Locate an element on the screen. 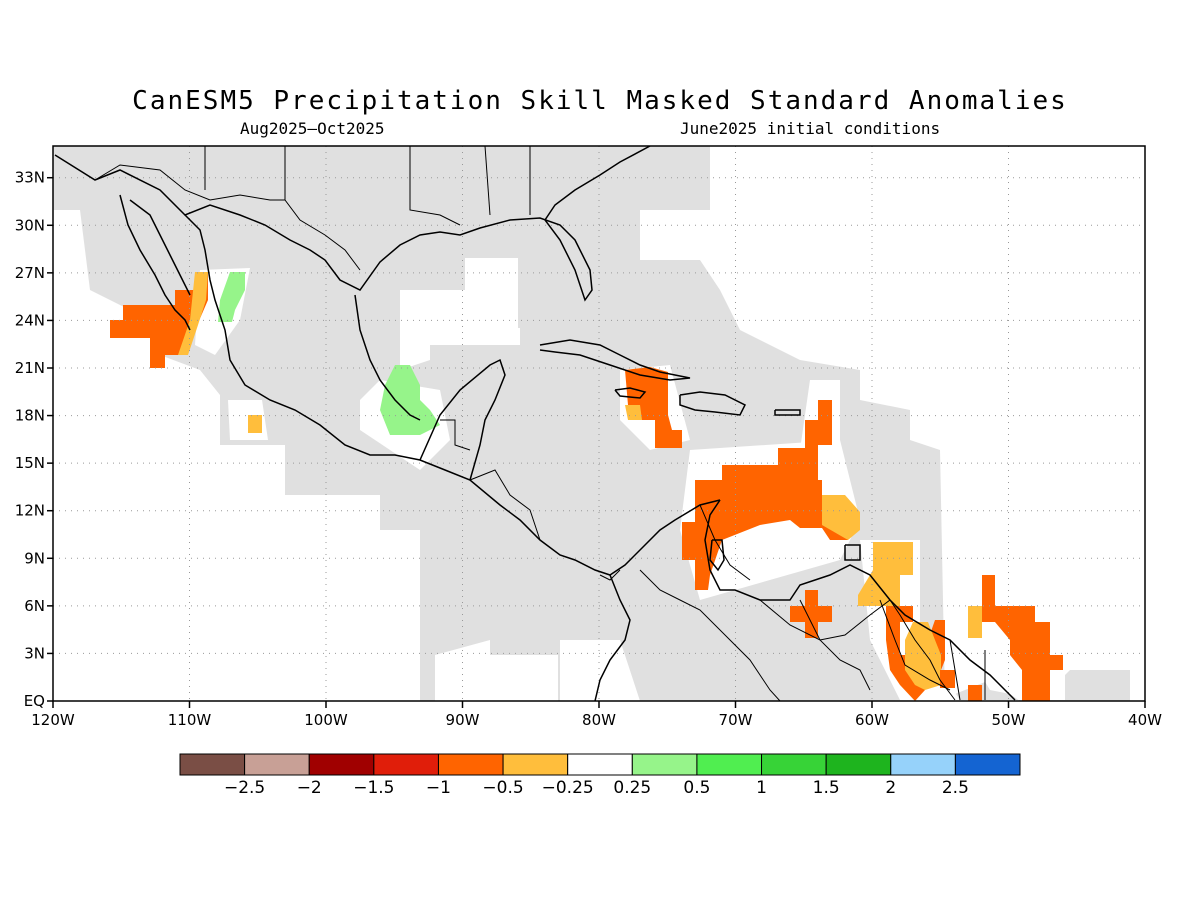 The width and height of the screenshot is (1200, 900). colorbar-label: 1.5 is located at coordinates (826, 788).